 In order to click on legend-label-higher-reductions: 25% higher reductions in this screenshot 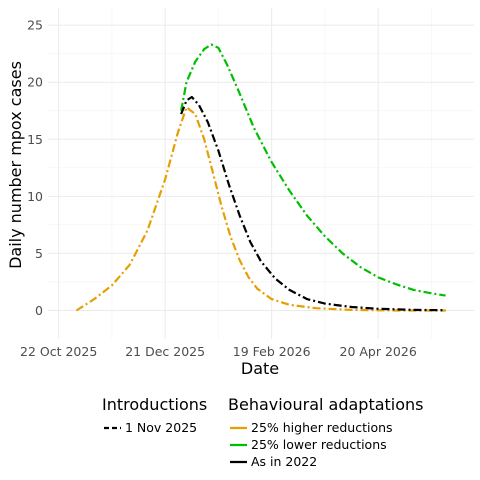, I will do `click(322, 427)`.